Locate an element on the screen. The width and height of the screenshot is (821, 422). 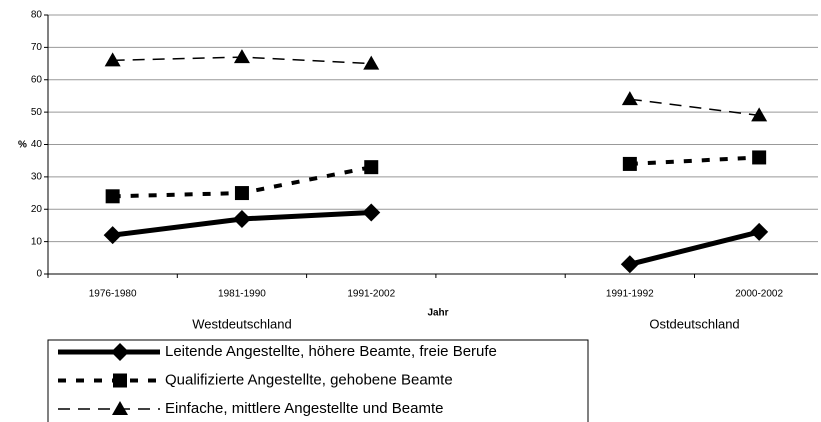
y-tick-label: 20 is located at coordinates (37, 209).